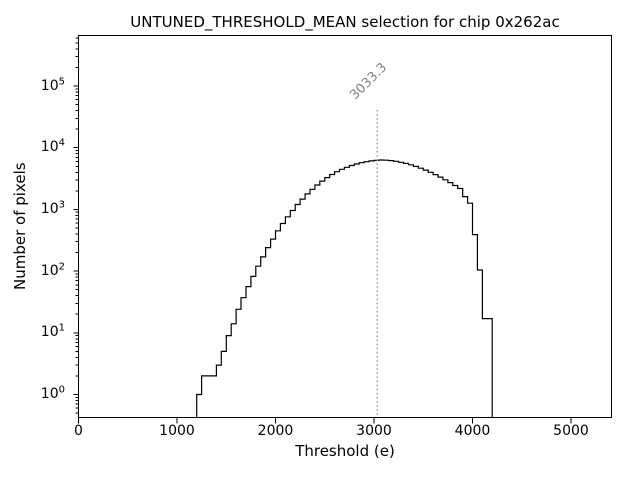 Image resolution: width=640 pixels, height=480 pixels. Describe the element at coordinates (571, 431) in the screenshot. I see `x-tick-label: 5000` at that location.